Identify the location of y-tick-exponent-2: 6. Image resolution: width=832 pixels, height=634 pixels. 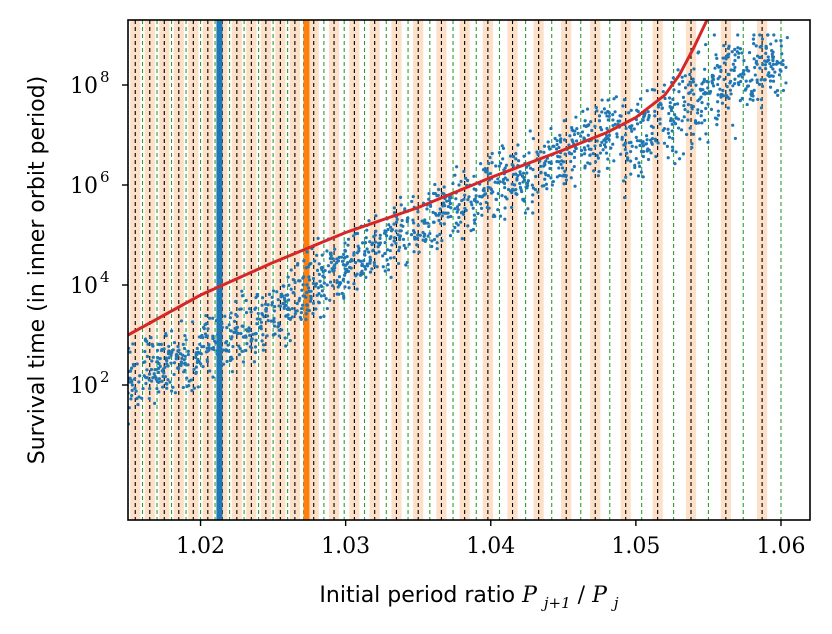
(105, 177).